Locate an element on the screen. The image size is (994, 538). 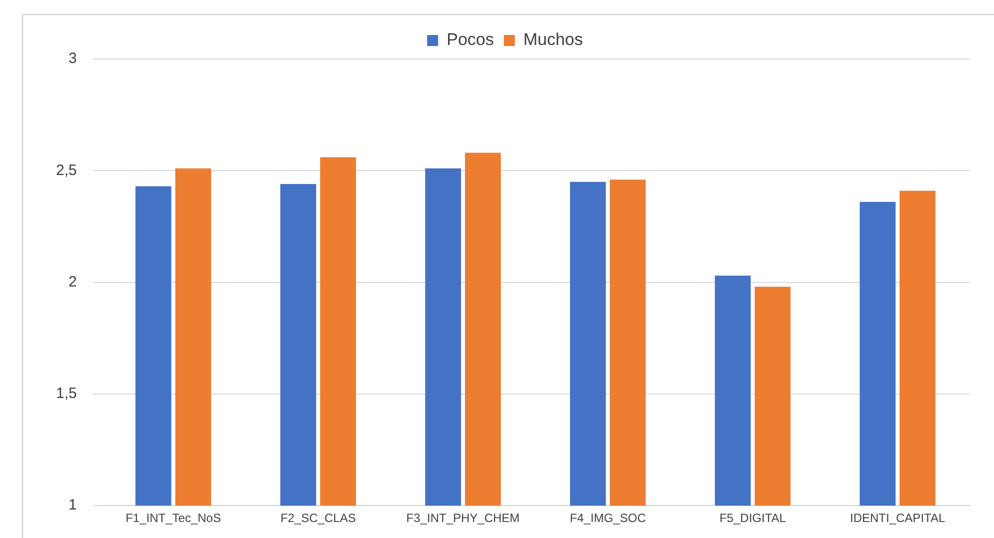
y-tick-label: 2,5 is located at coordinates (66, 170).